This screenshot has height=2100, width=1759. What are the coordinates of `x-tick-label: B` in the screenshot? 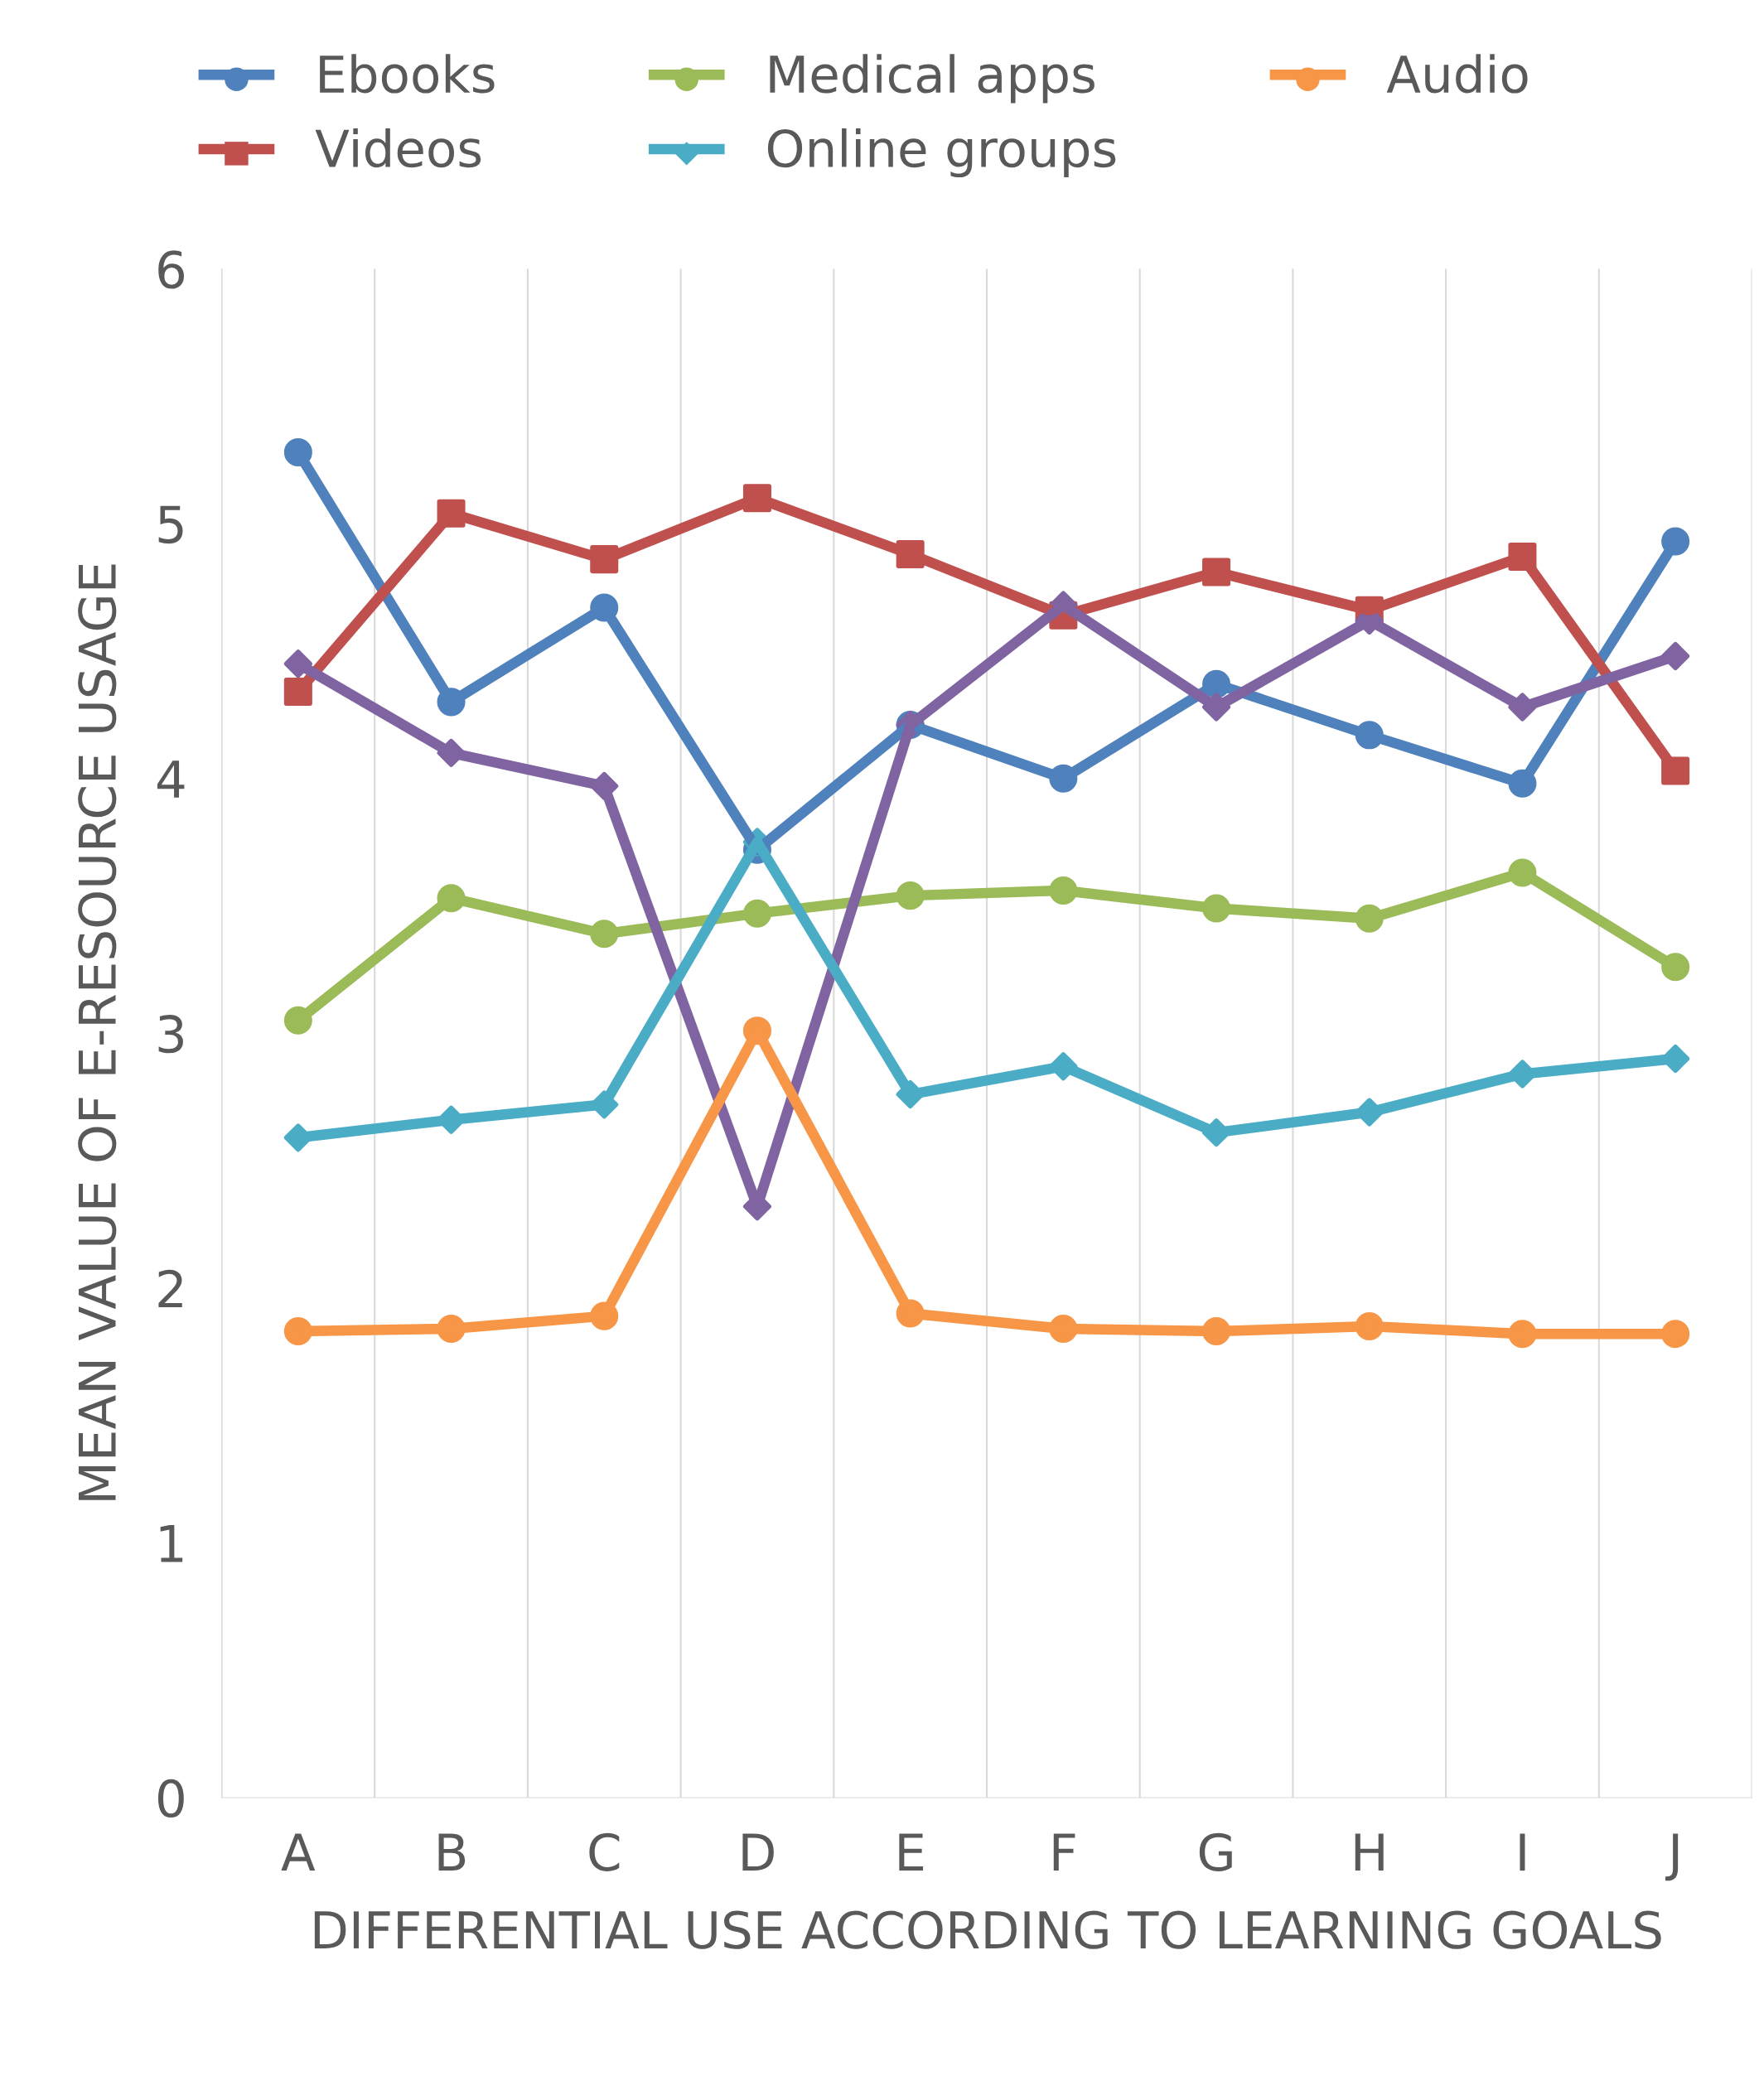 It's located at (452, 1852).